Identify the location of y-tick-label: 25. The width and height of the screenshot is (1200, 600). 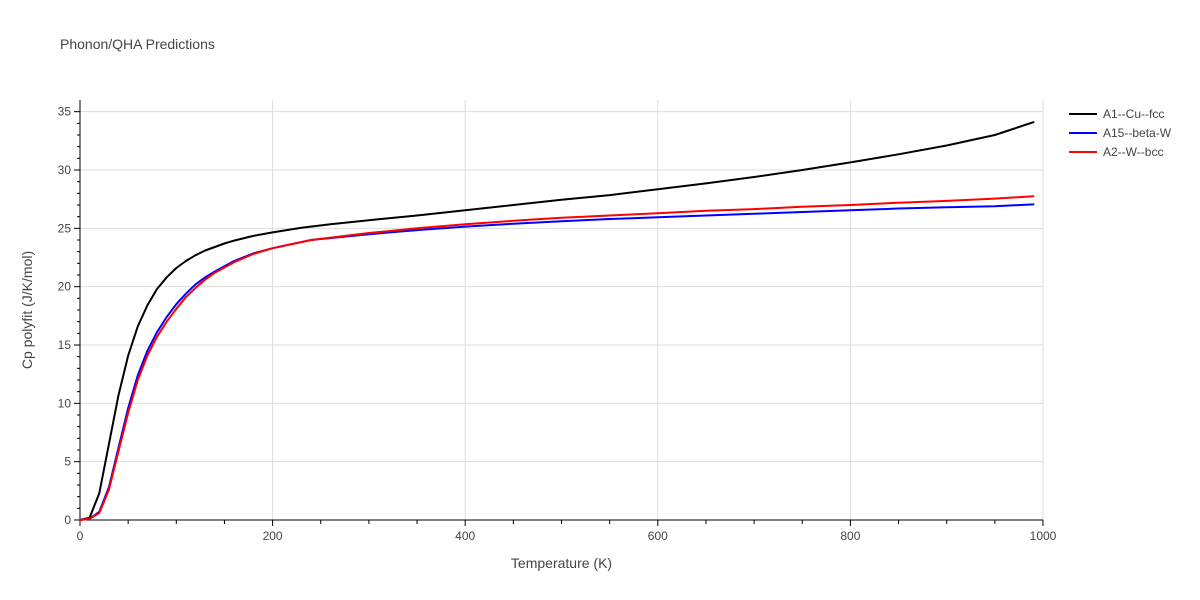
(65, 228).